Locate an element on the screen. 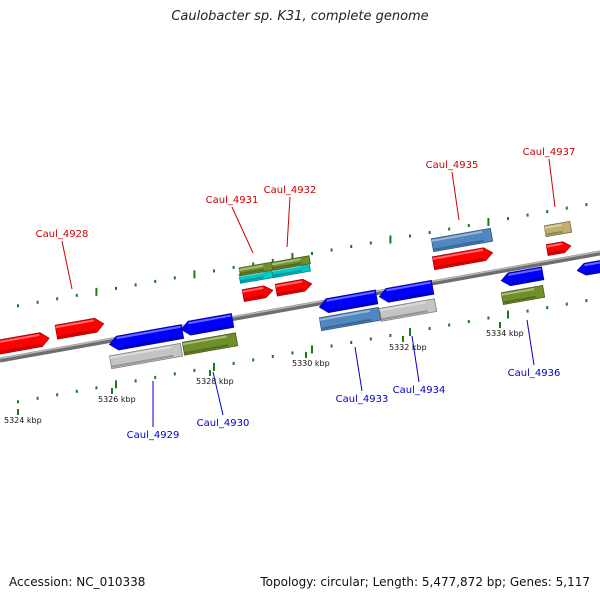  feature-khaki is located at coordinates (558, 229).